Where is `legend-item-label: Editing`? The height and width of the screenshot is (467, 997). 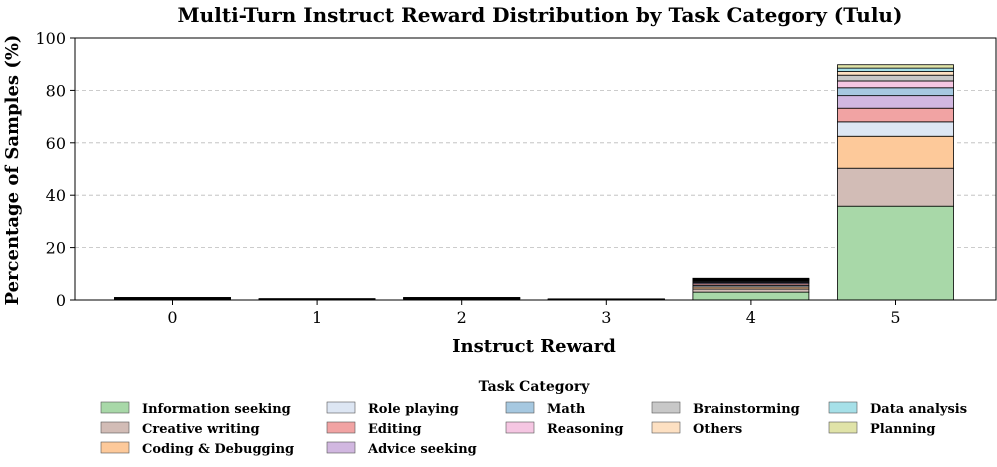
legend-item-label: Editing is located at coordinates (394, 429).